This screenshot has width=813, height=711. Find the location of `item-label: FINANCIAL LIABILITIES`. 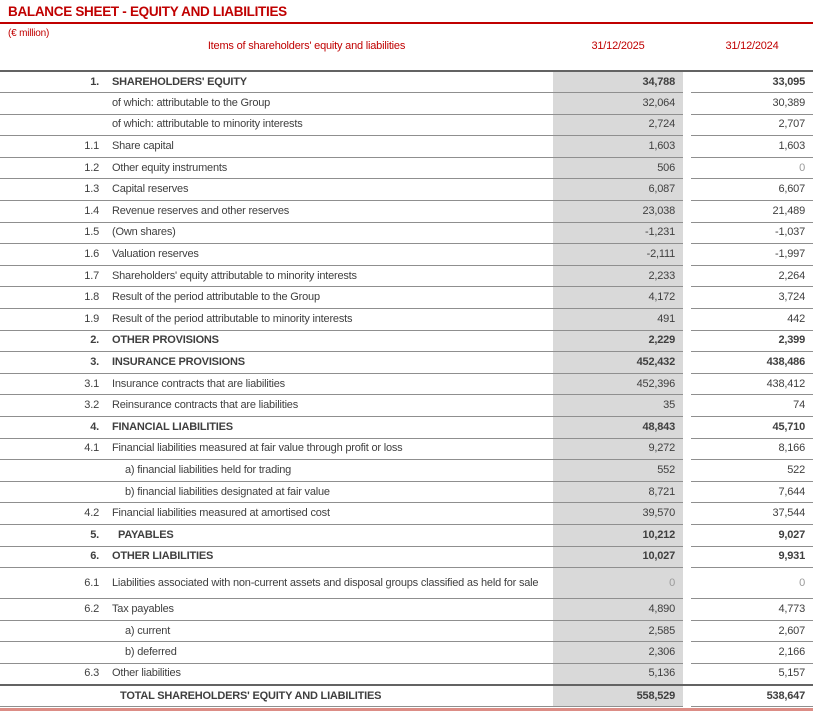

item-label: FINANCIAL LIABILITIES is located at coordinates (328, 427).